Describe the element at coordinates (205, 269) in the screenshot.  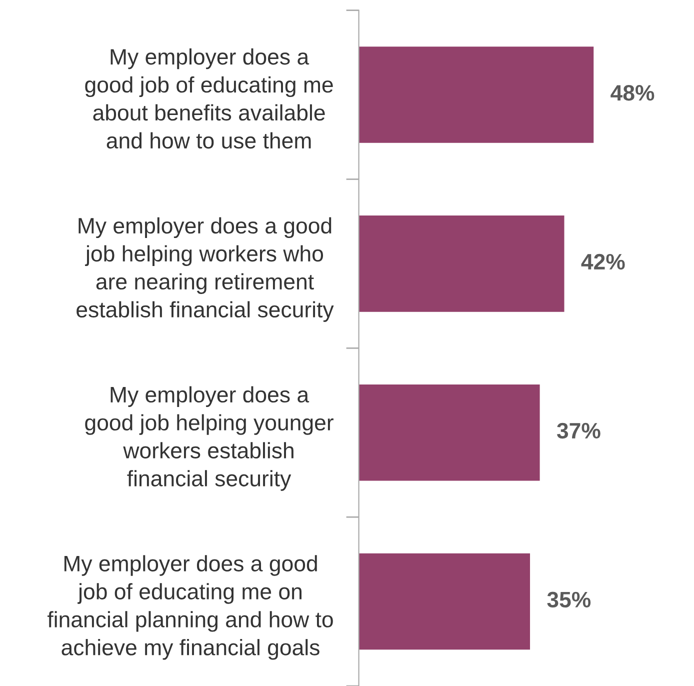
I see `y-tick-label: My employer does a good job helping workers who are nearing retirement establish financial security` at that location.